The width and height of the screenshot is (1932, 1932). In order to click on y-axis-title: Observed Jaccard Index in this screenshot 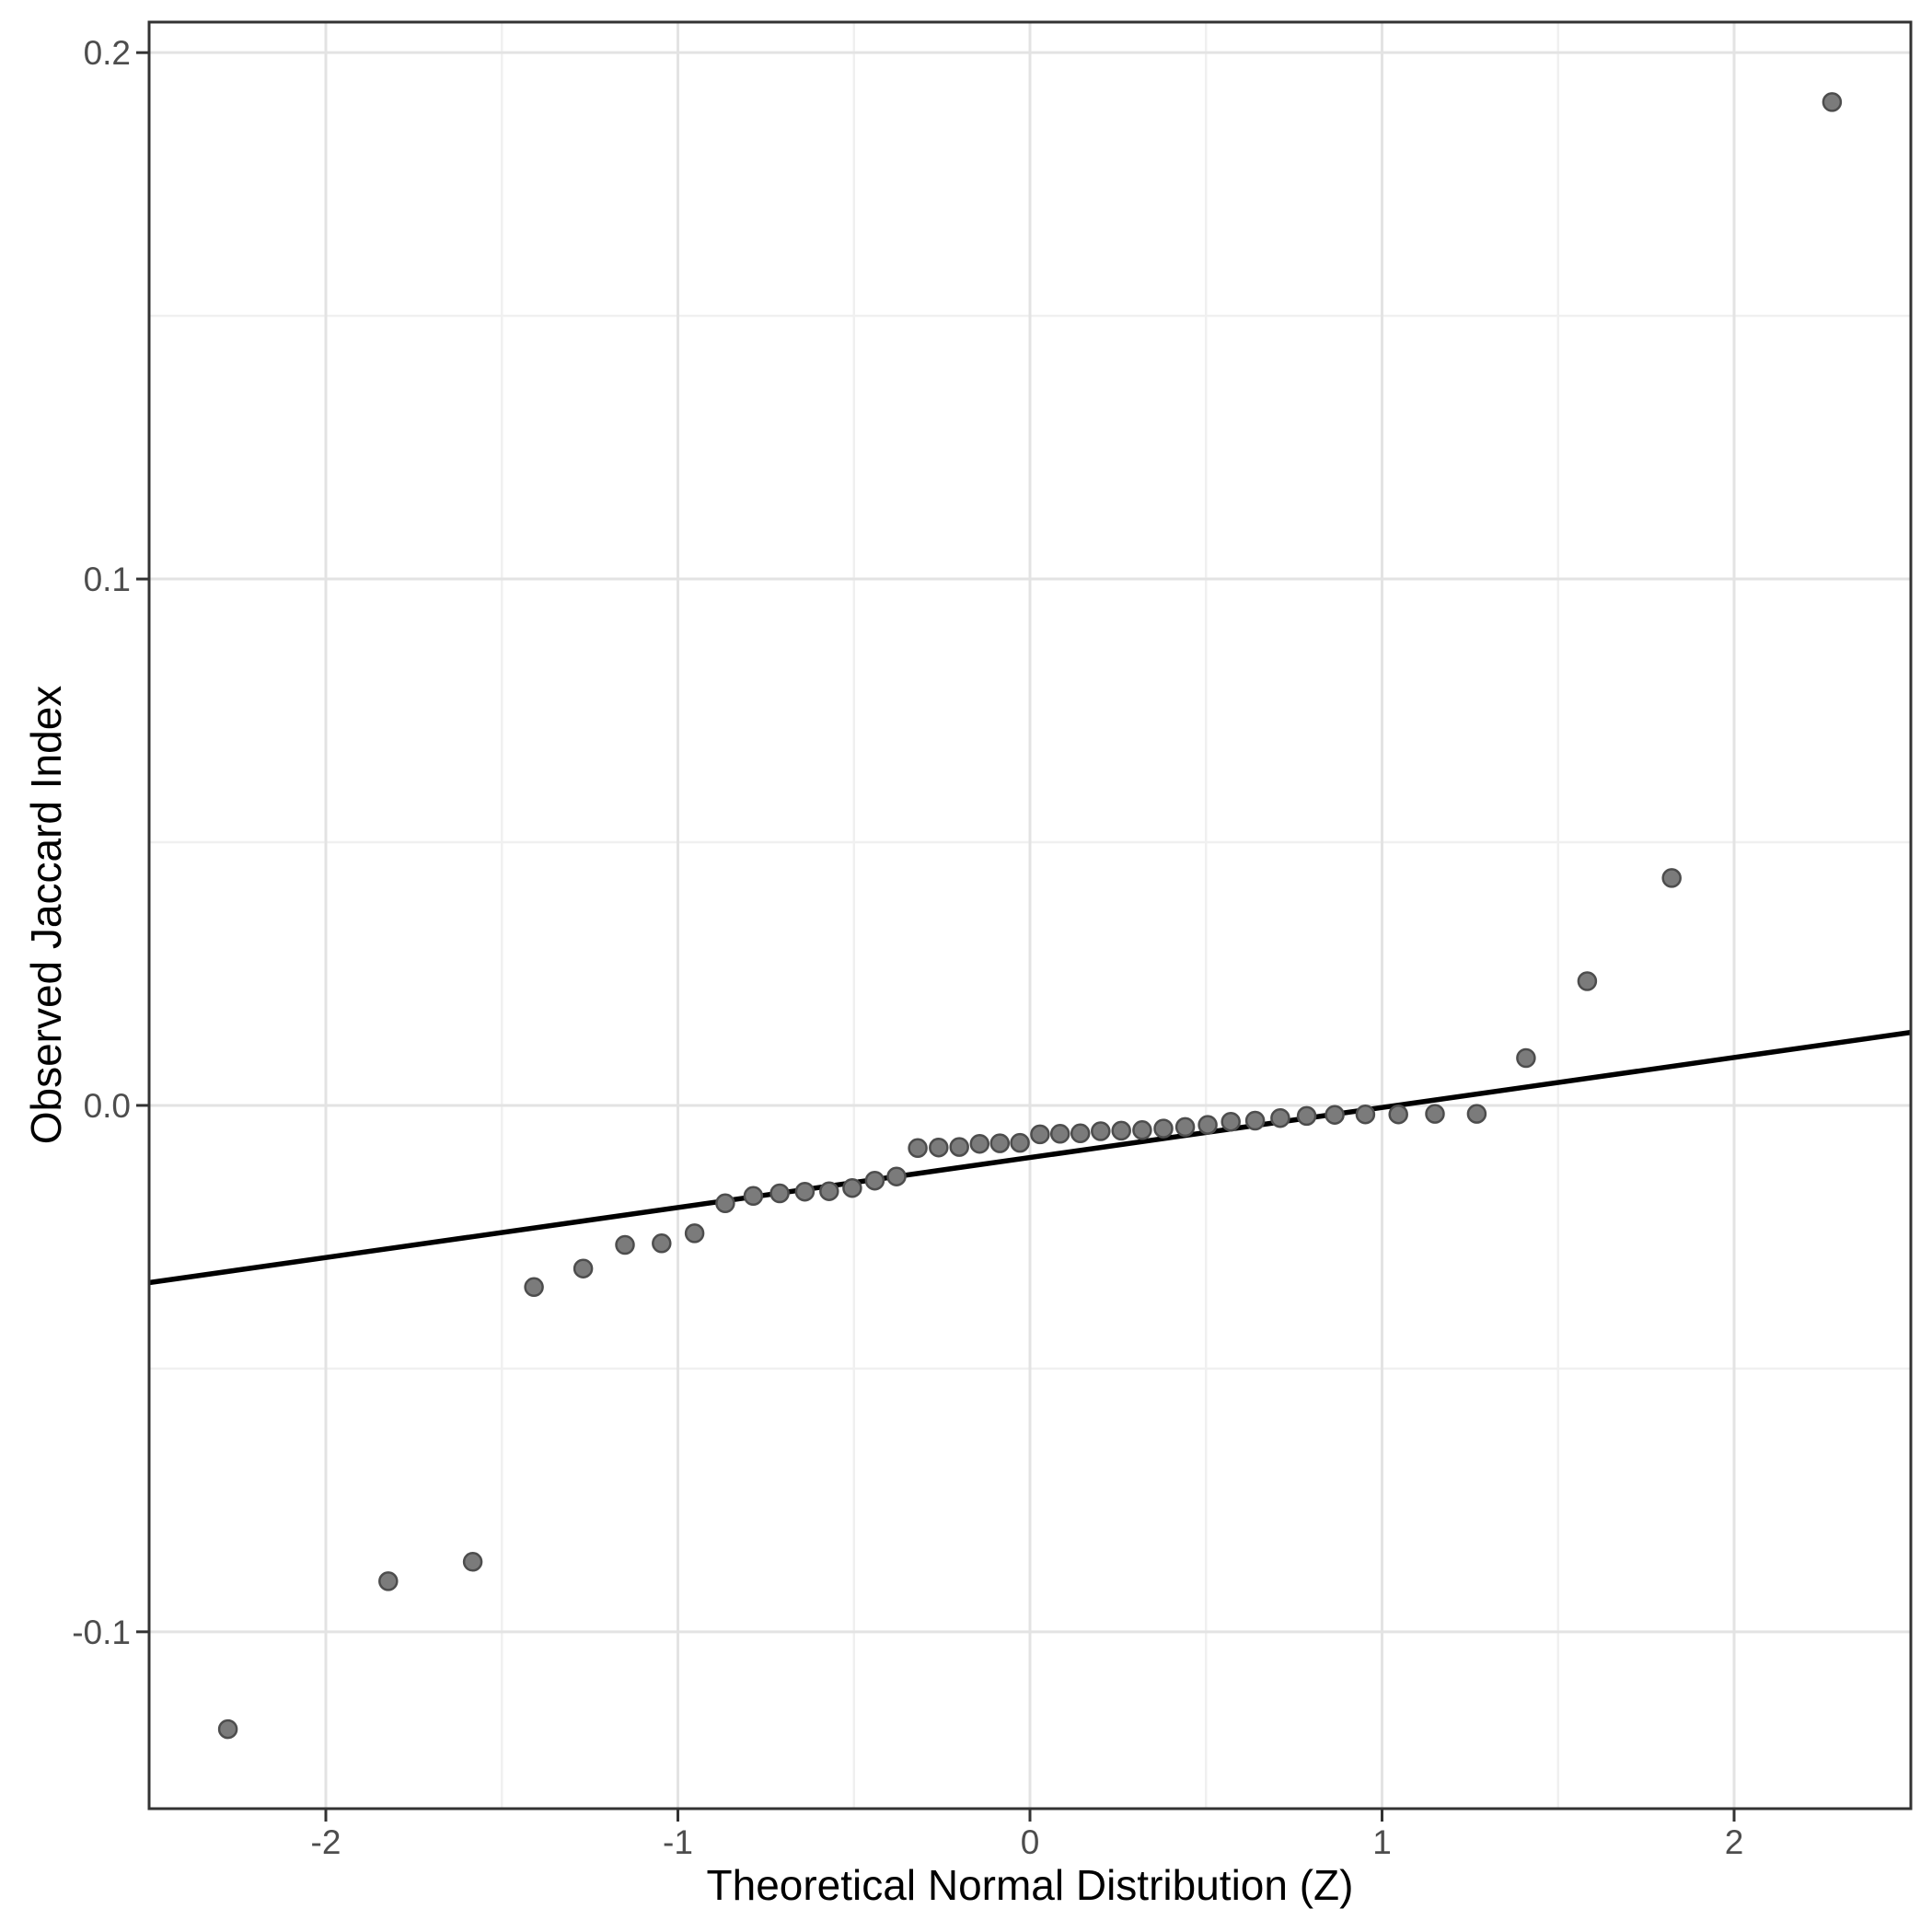, I will do `click(46, 916)`.